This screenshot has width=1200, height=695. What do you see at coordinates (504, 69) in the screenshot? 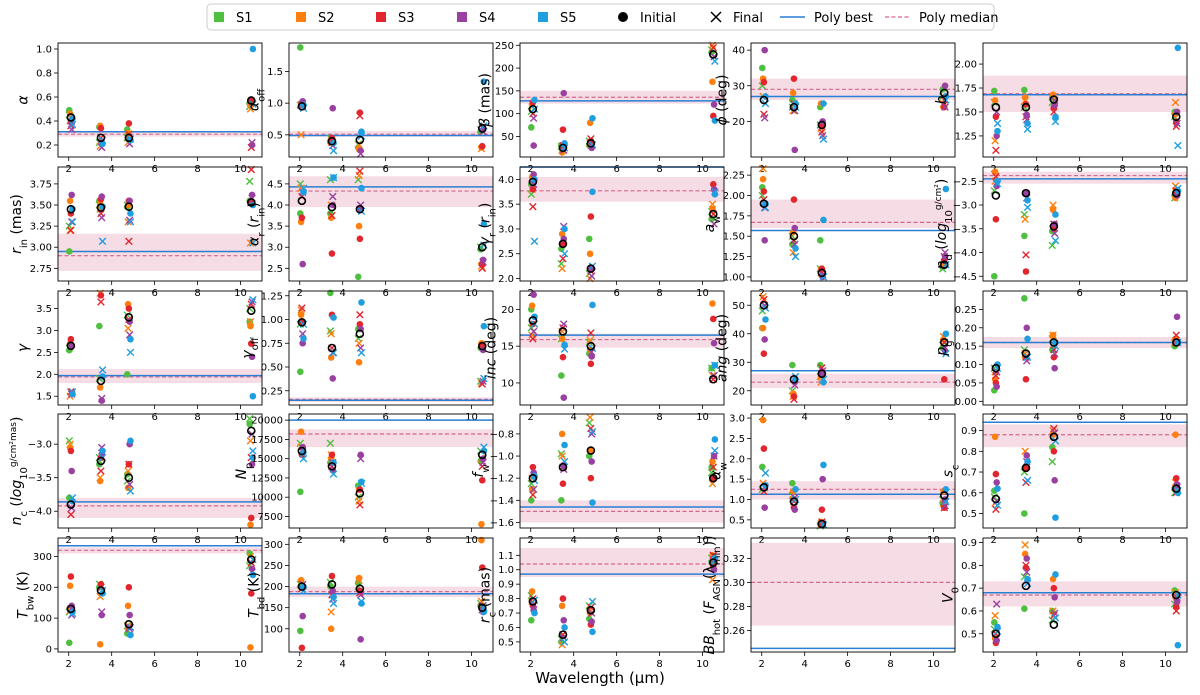
I see `y-tick-label: 200` at bounding box center [504, 69].